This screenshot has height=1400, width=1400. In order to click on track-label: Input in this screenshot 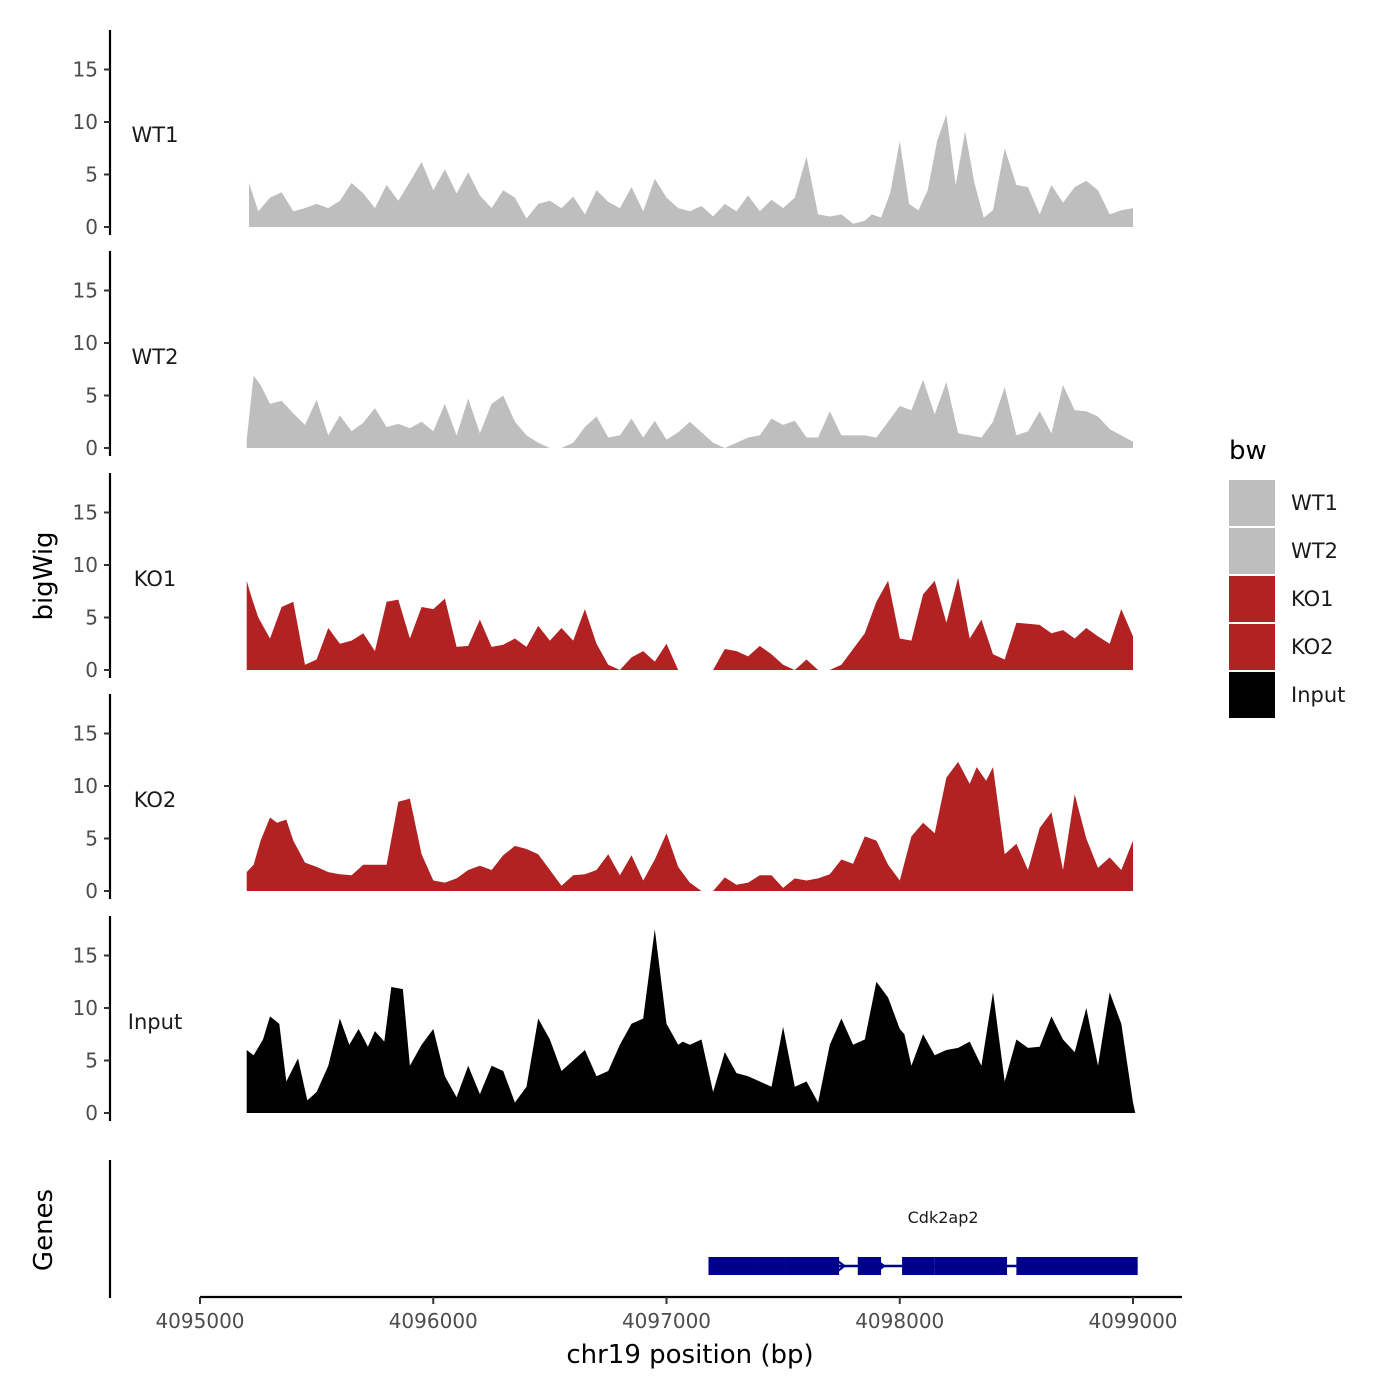, I will do `click(155, 1022)`.